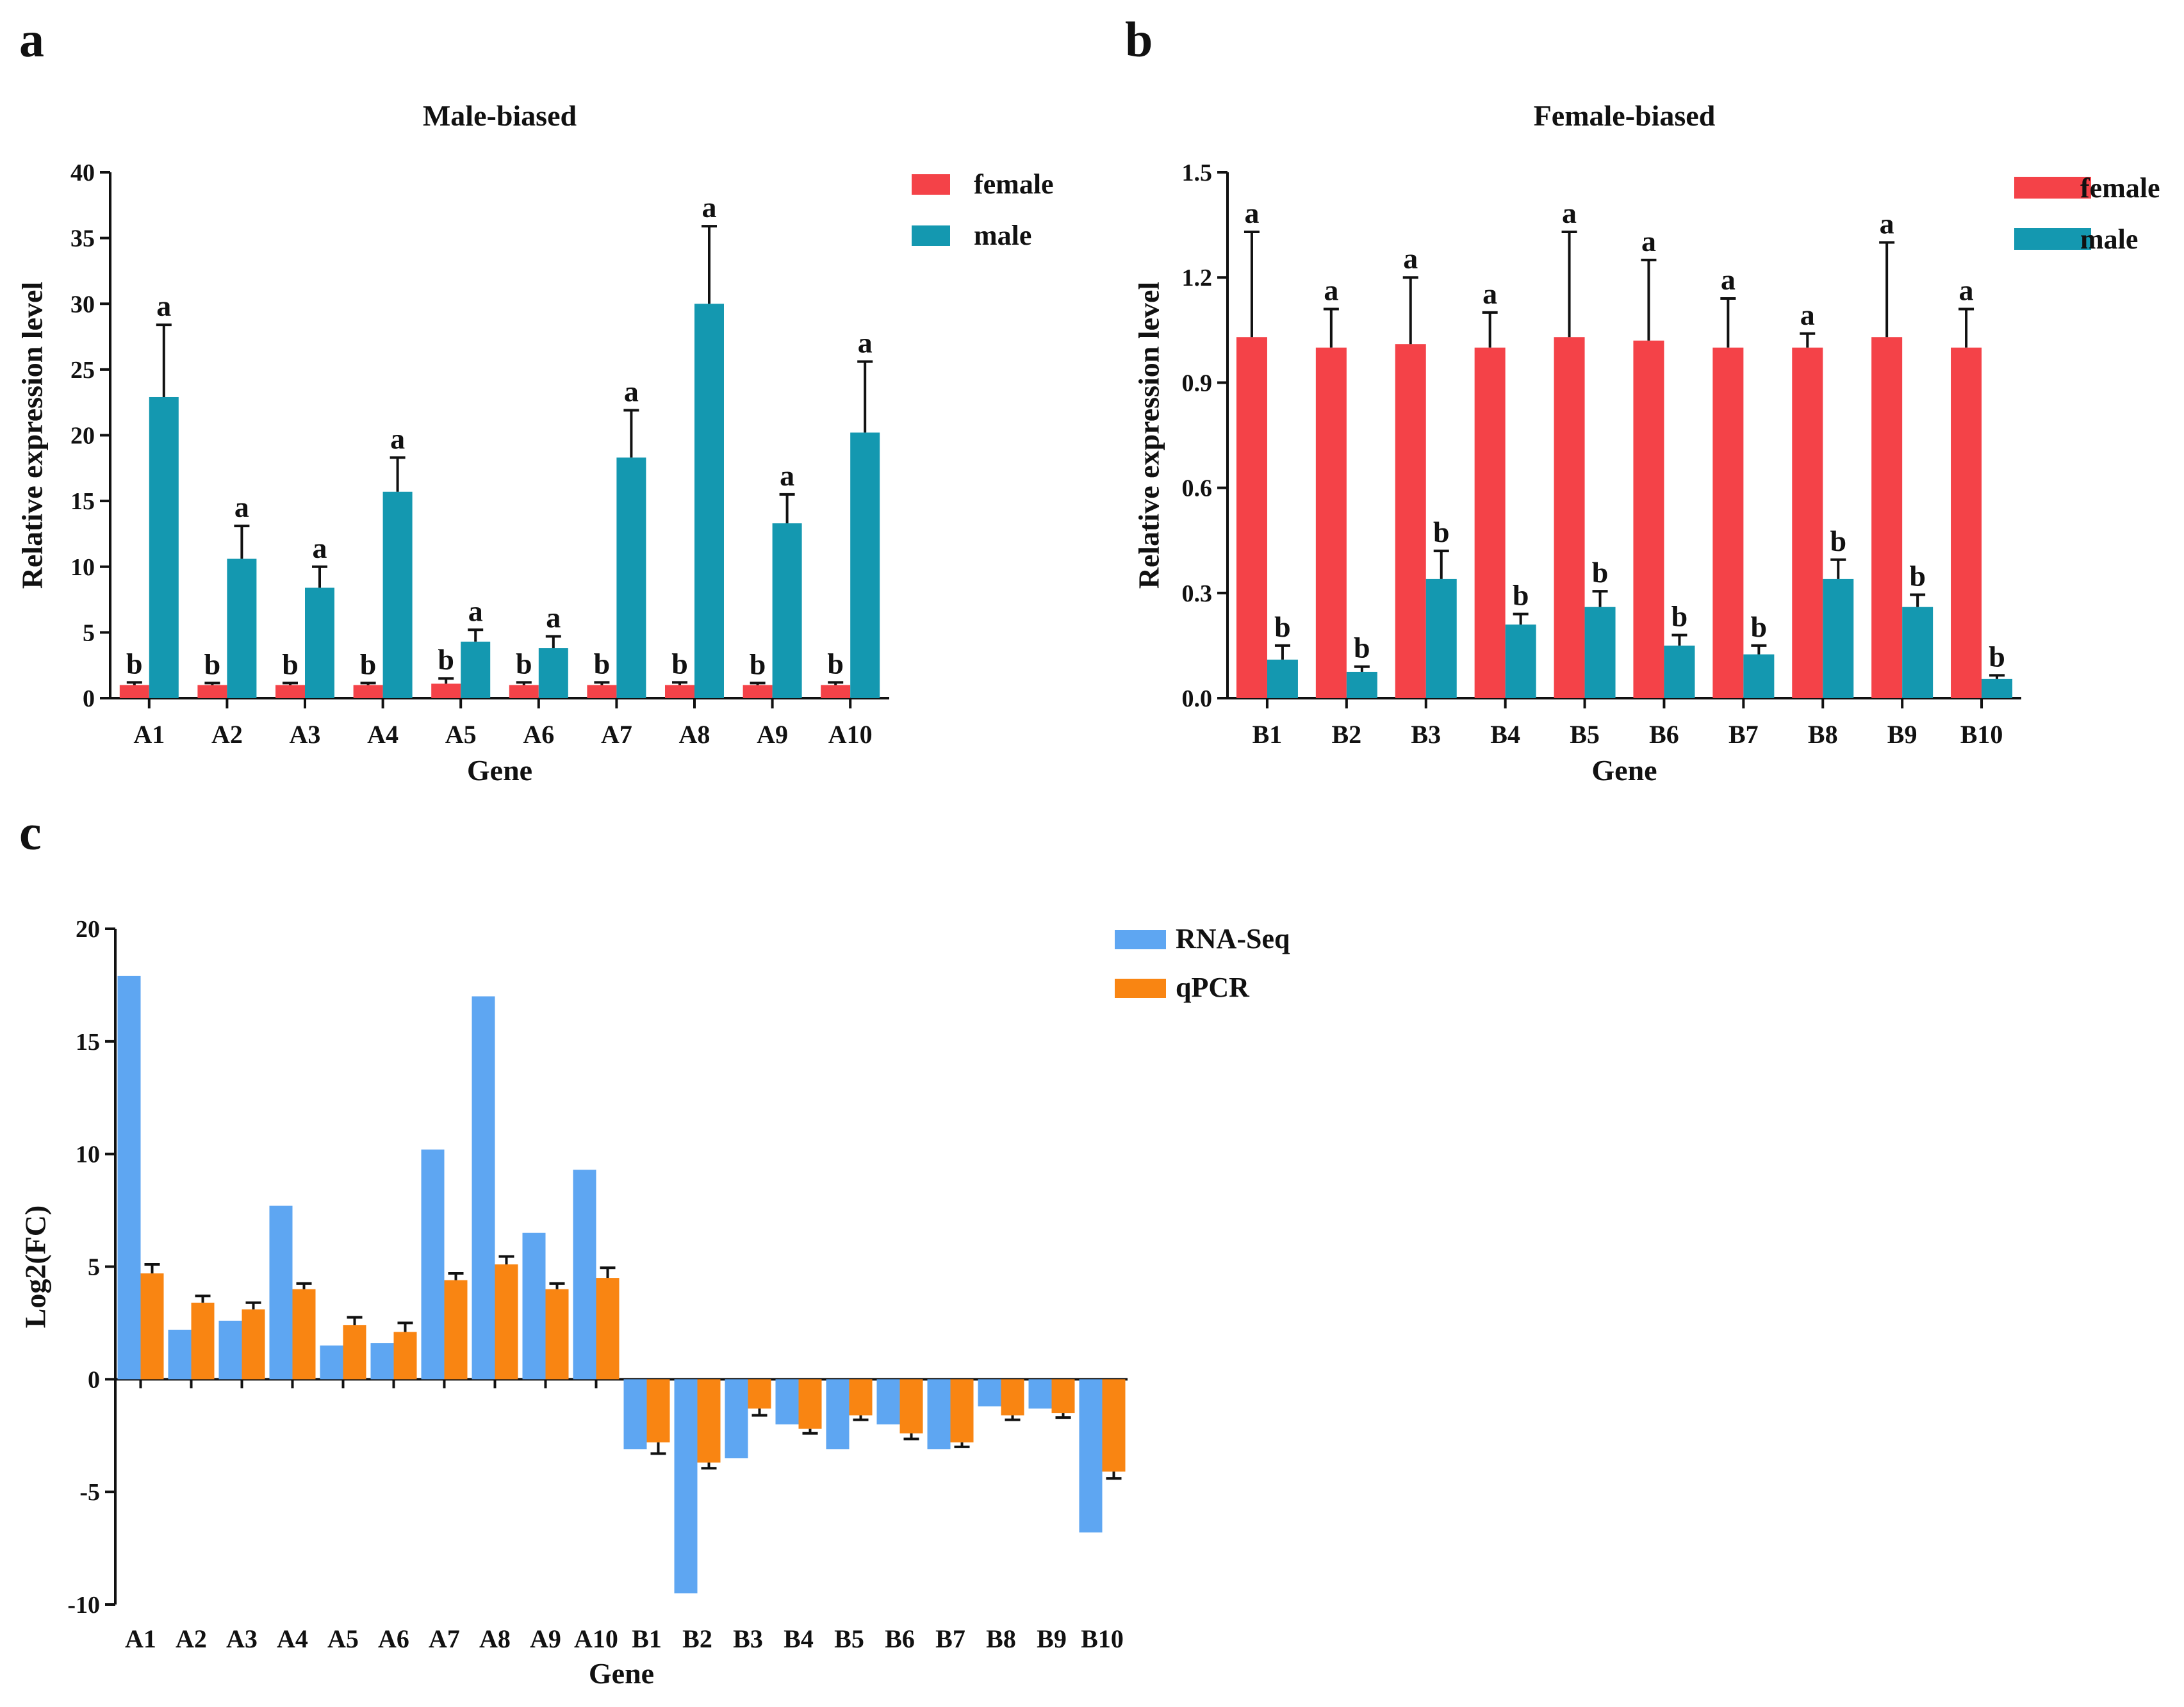  Describe the element at coordinates (331, 1362) in the screenshot. I see `bar-rna-seq-a5` at that location.